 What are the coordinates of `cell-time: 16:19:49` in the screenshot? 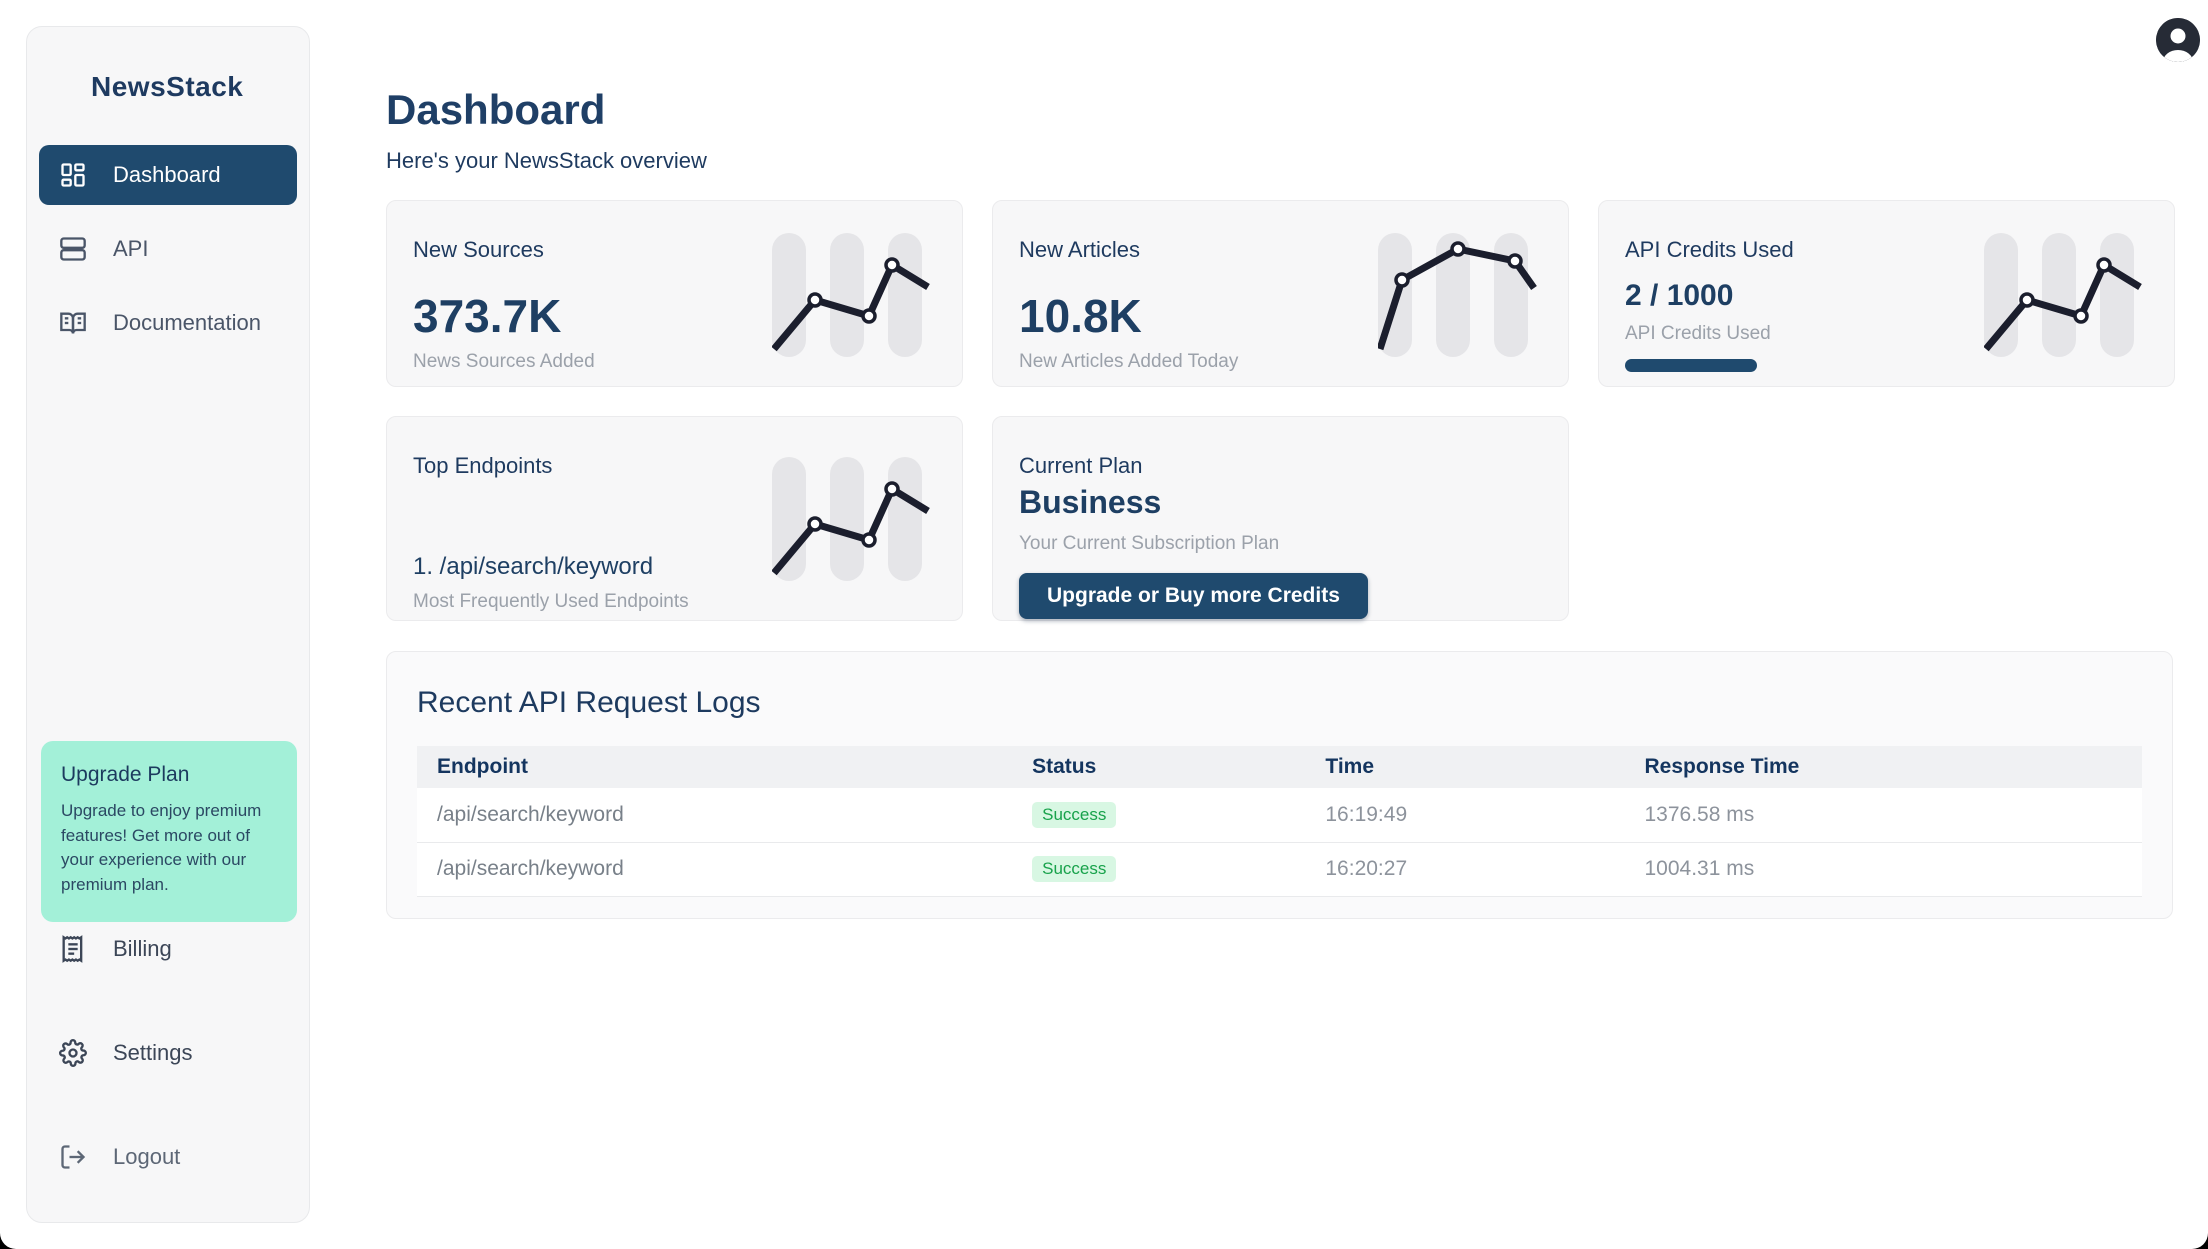 It's located at (1465, 815).